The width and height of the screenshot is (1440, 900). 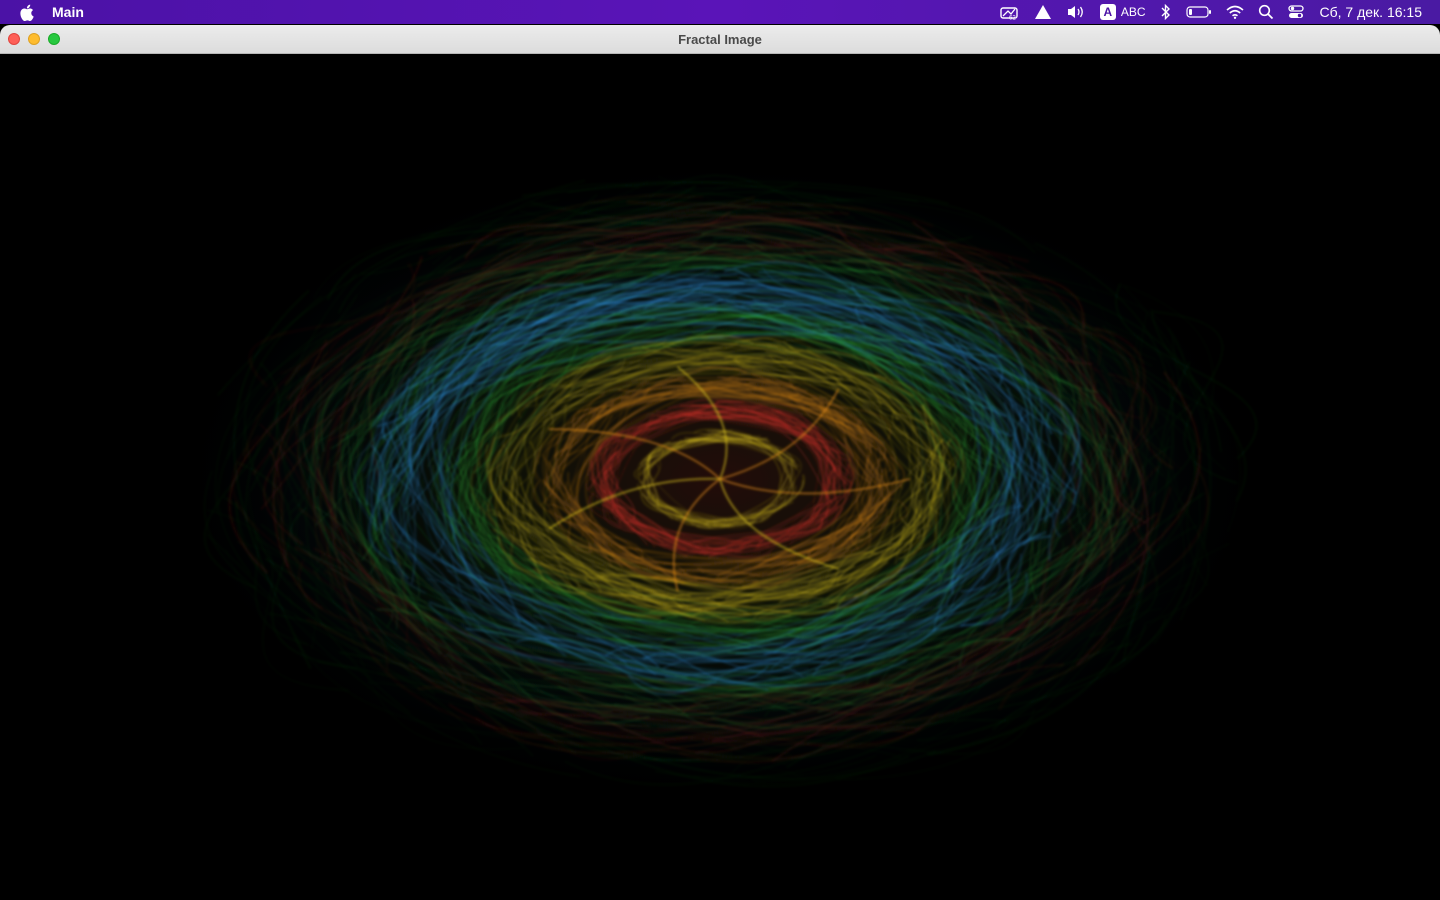 I want to click on battery-icon, so click(x=1198, y=12).